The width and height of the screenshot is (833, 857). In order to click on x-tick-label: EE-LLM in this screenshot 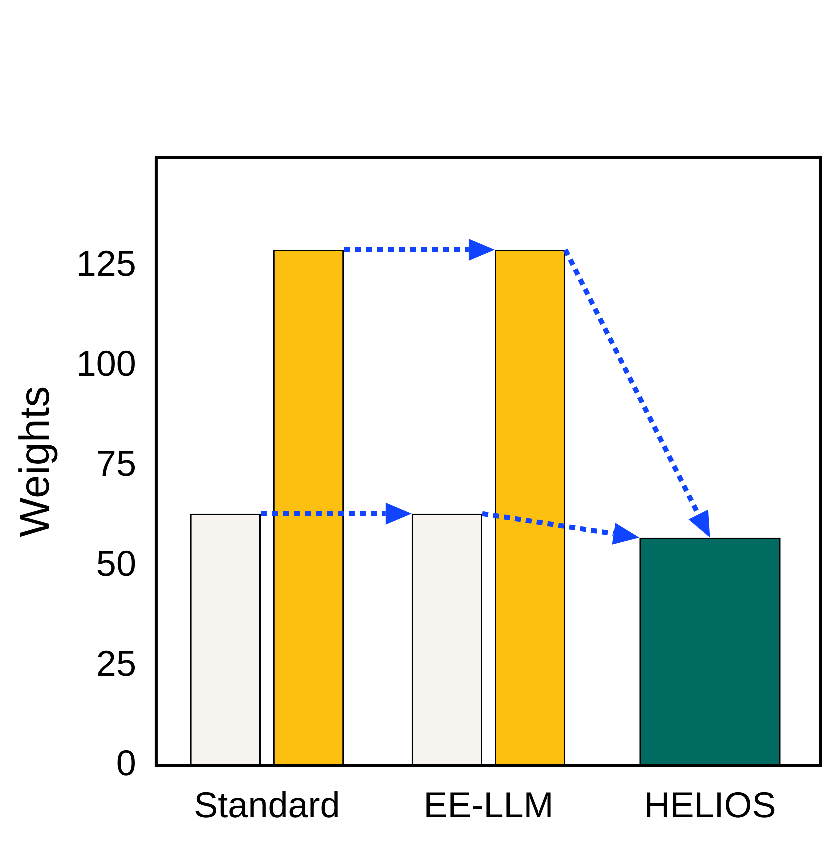, I will do `click(489, 805)`.